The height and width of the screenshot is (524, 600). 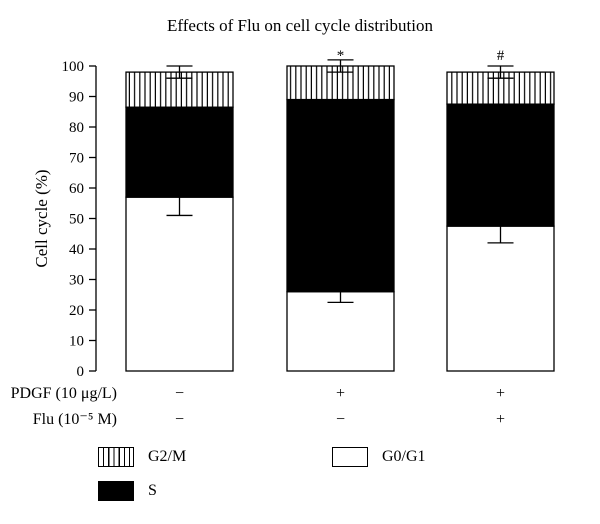 I want to click on y-axis-label: Cell cycle (%), so click(x=41, y=218).